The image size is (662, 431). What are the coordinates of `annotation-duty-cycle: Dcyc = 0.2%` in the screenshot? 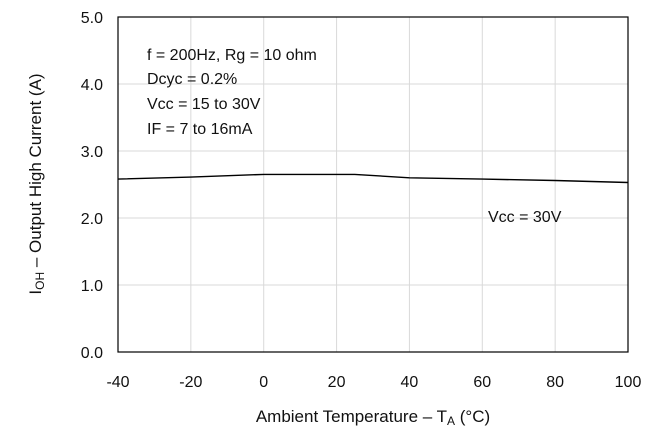 It's located at (192, 79).